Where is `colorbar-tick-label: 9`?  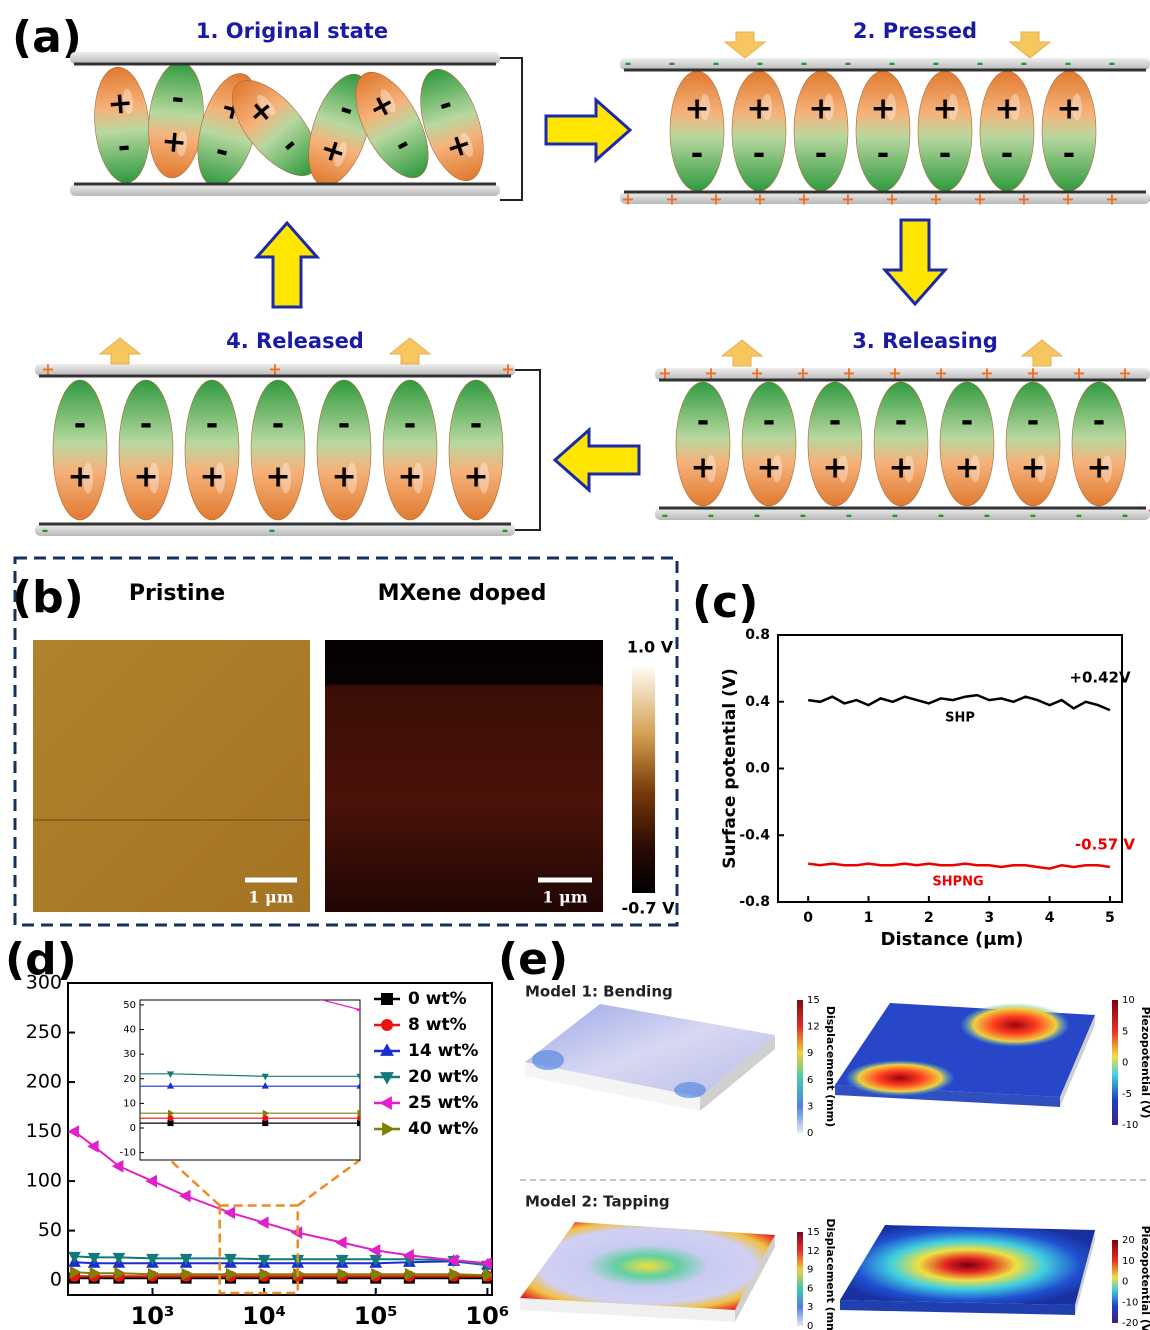 colorbar-tick-label: 9 is located at coordinates (810, 1053).